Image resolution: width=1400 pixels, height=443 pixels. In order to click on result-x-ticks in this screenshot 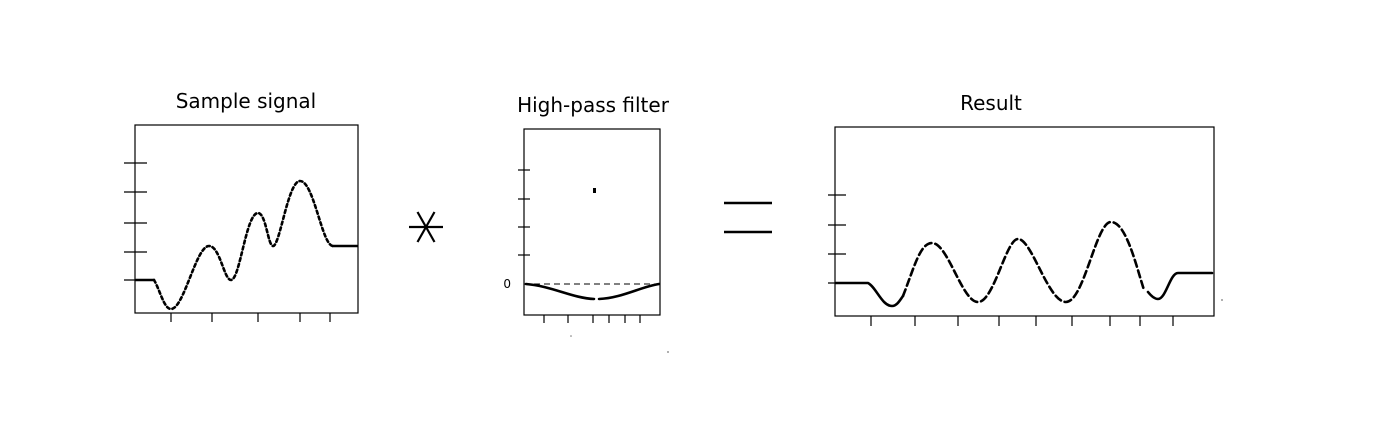, I will do `click(1022, 321)`.